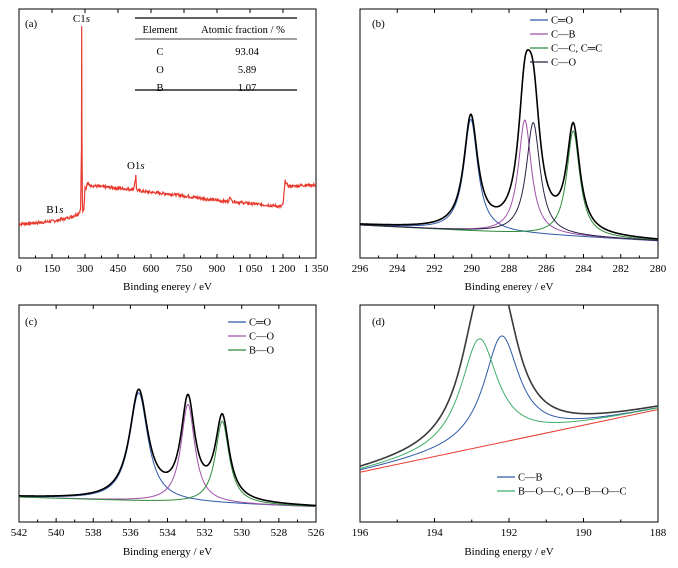 This screenshot has height=568, width=678. I want to click on table-cell: 5.89, so click(247, 70).